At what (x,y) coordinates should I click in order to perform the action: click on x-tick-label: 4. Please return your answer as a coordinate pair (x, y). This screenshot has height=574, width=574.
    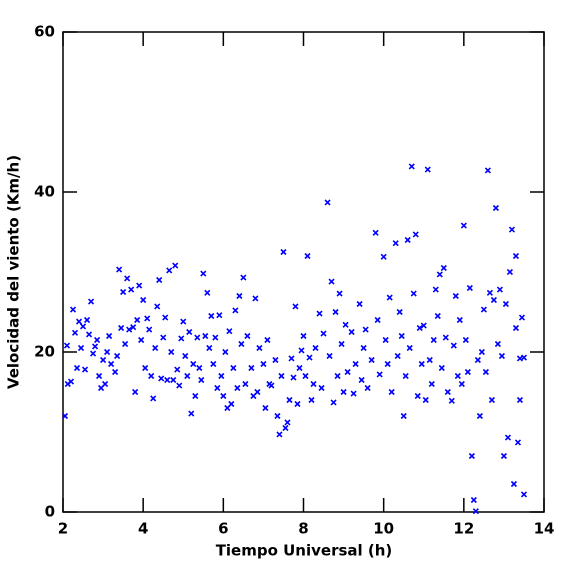
    Looking at the image, I should click on (143, 529).